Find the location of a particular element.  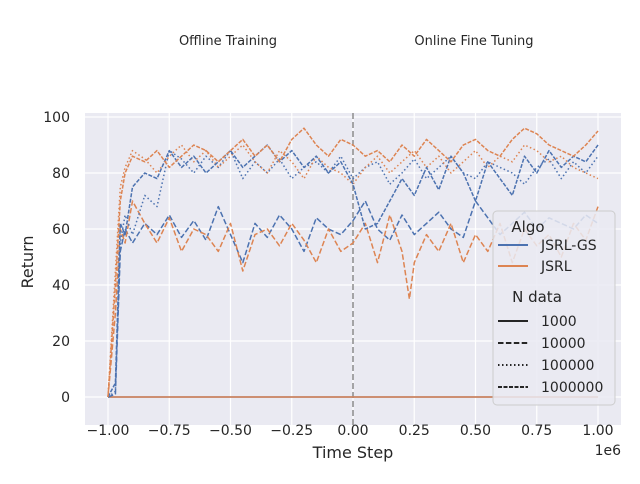

annotation-offline-training: Offline Training is located at coordinates (228, 41).